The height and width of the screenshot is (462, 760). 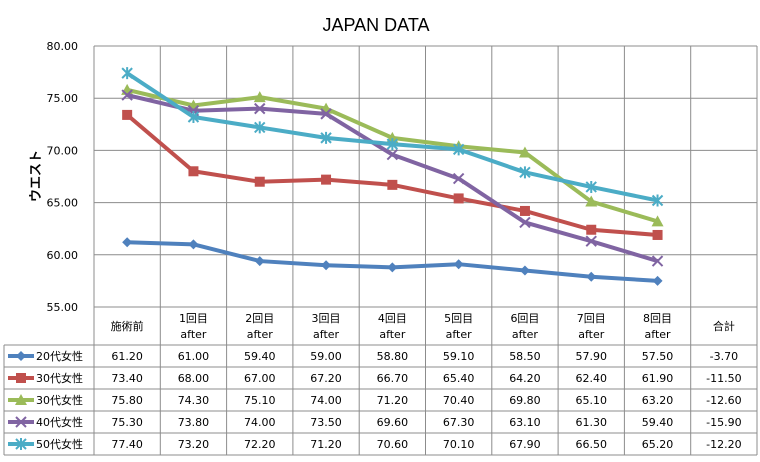 What do you see at coordinates (525, 444) in the screenshot?
I see `data-label: 67.90` at bounding box center [525, 444].